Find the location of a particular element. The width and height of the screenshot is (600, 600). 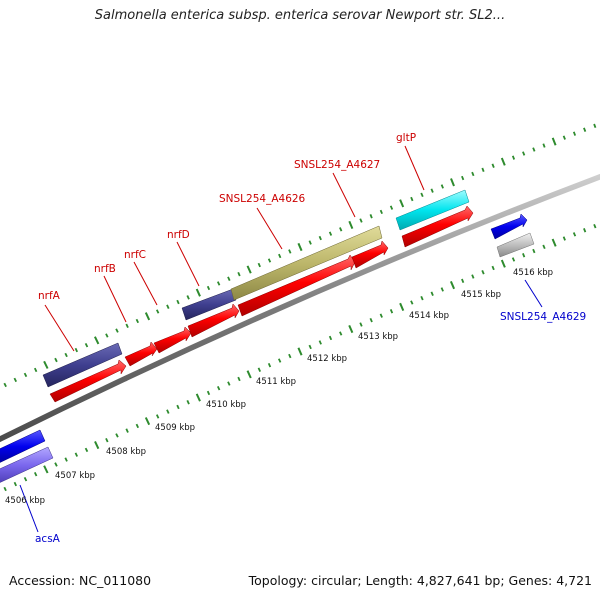

feature-label-nrfA: nrfA is located at coordinates (49, 296).